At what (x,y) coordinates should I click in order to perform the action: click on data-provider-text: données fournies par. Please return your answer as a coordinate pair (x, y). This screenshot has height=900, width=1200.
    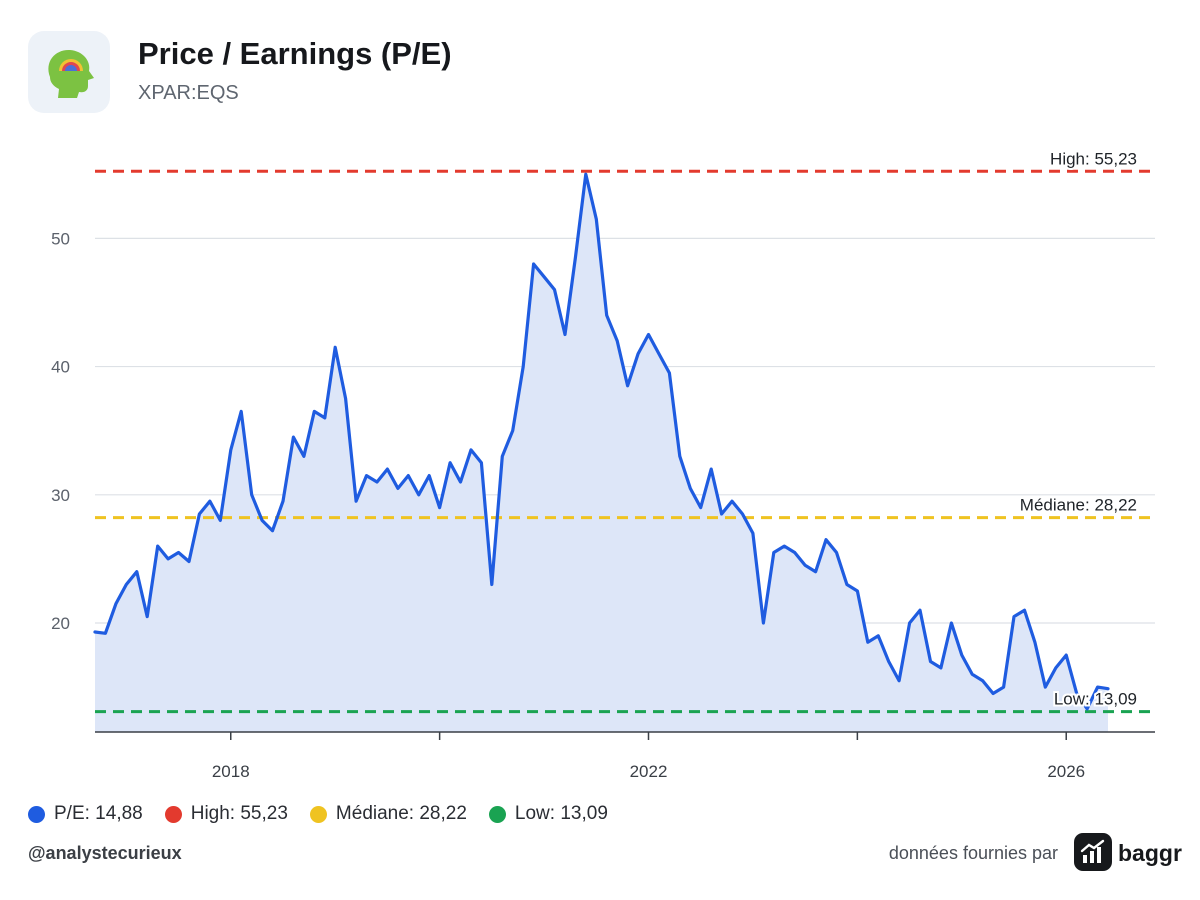
    Looking at the image, I should click on (973, 853).